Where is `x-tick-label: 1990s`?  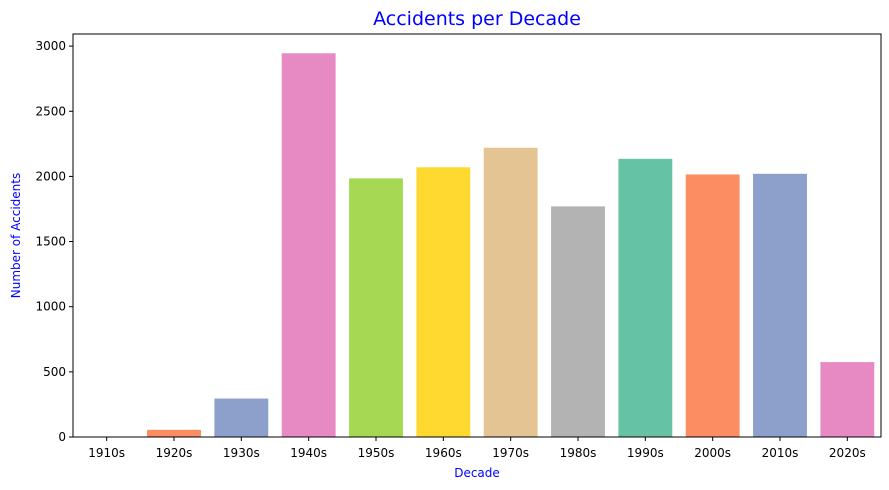
x-tick-label: 1990s is located at coordinates (645, 453).